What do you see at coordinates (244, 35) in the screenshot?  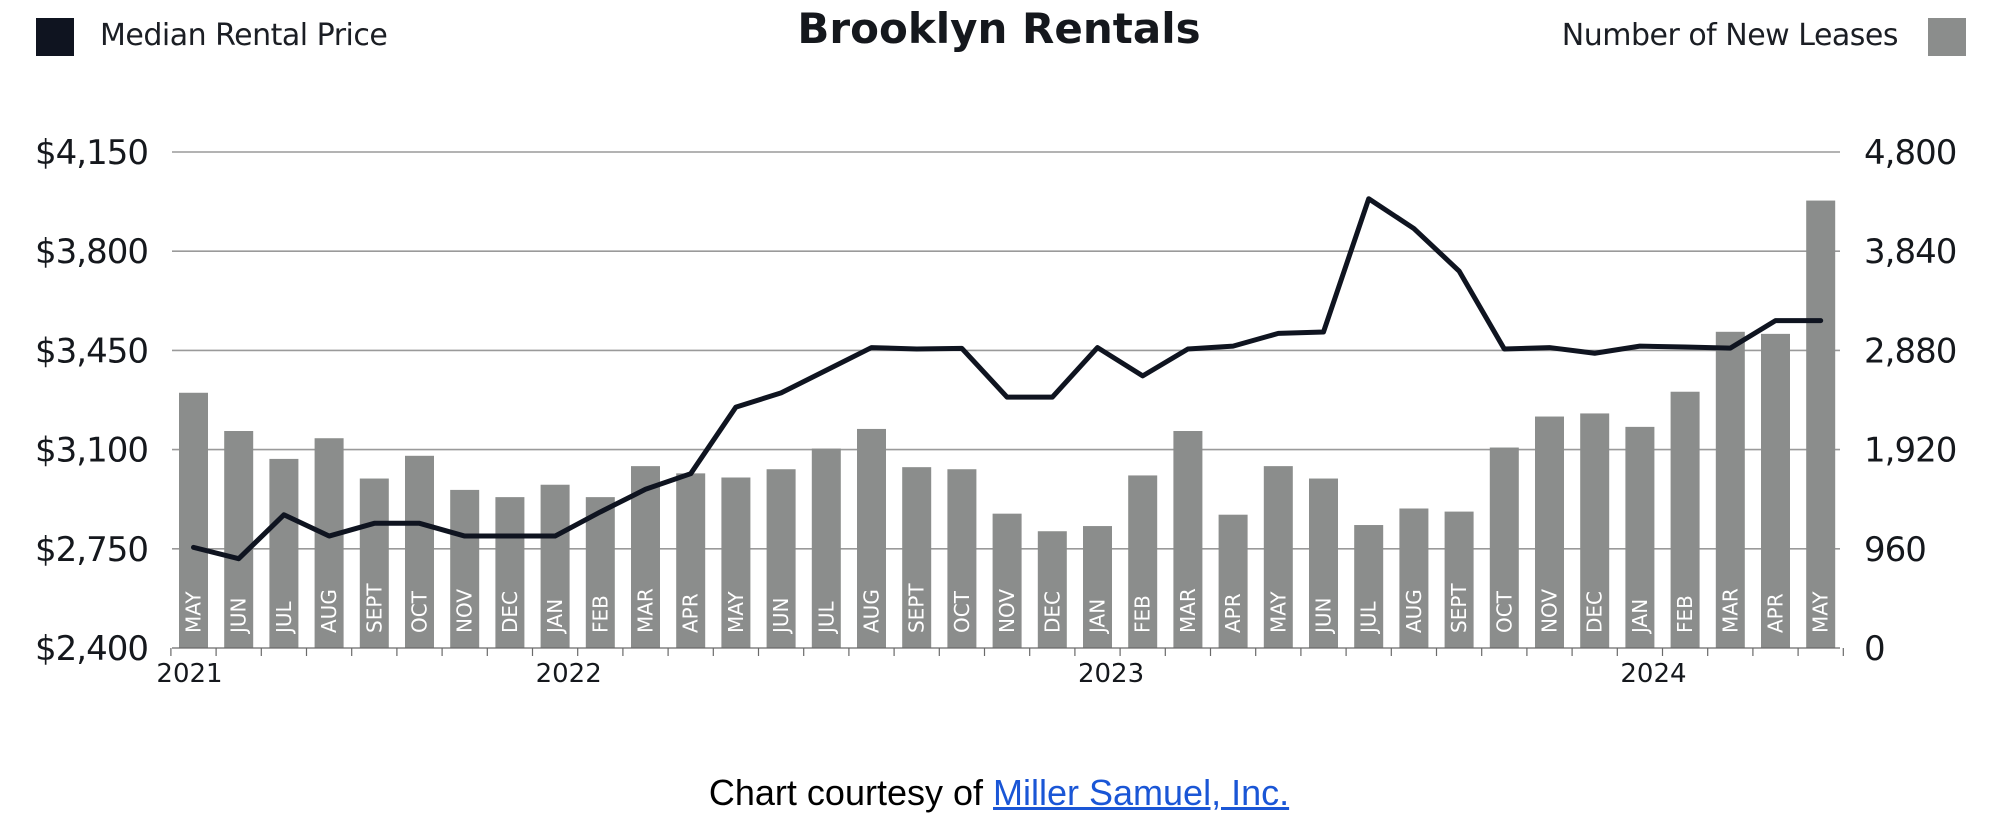 I see `legend-label-median-rental-price: Median Rental Price` at bounding box center [244, 35].